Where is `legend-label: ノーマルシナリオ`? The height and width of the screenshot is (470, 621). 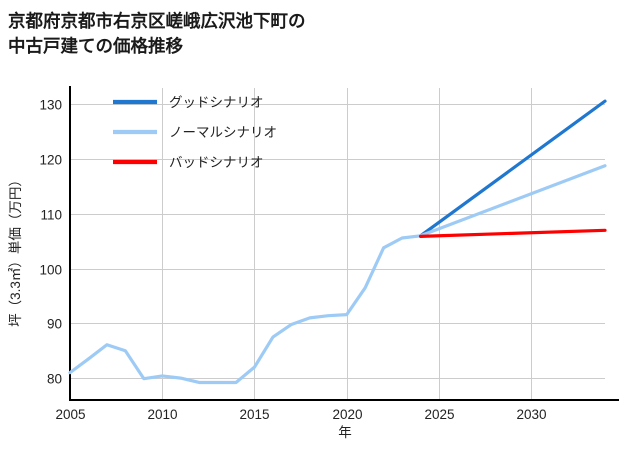 legend-label: ノーマルシナリオ is located at coordinates (223, 132).